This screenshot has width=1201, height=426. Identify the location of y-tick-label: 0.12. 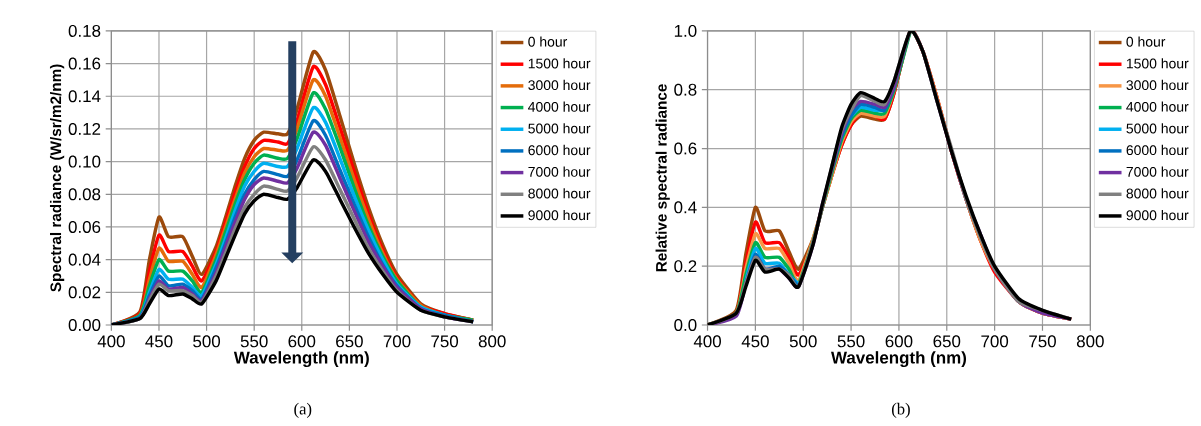
(84, 129).